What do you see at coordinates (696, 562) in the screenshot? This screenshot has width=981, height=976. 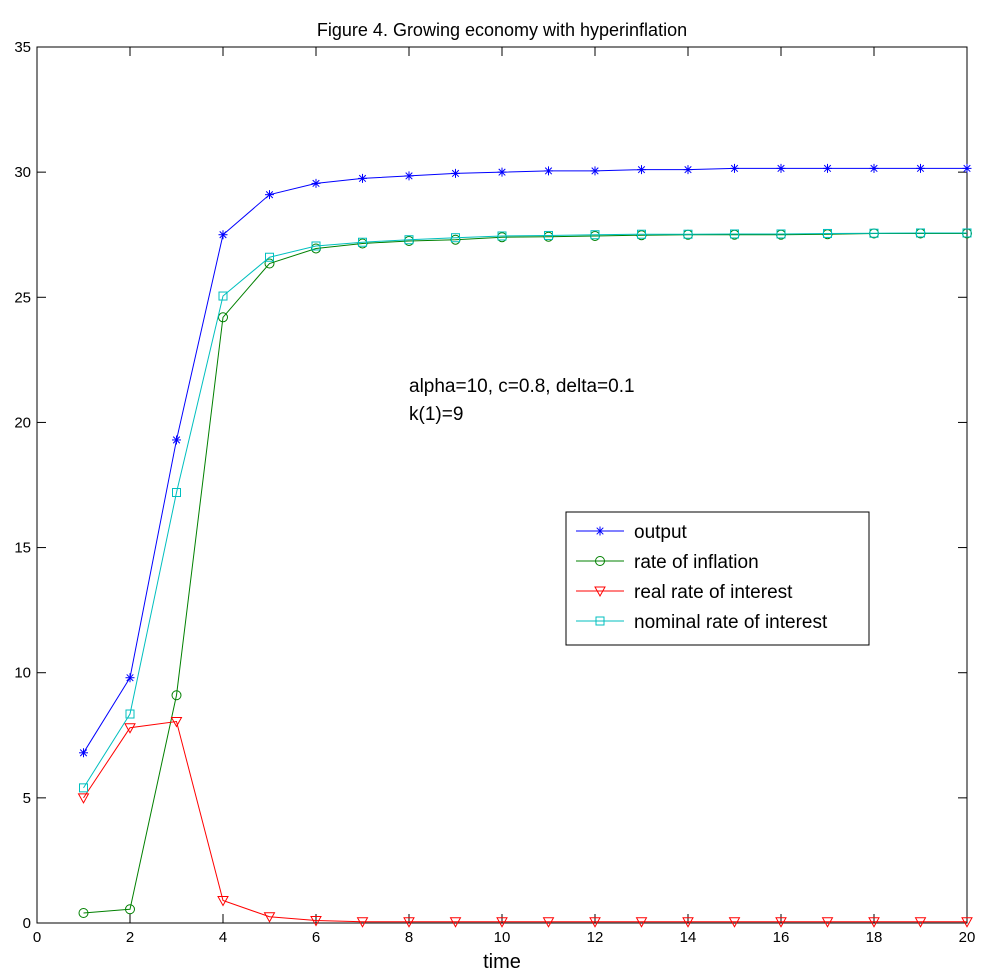 I see `legend-label: rate of inflation` at bounding box center [696, 562].